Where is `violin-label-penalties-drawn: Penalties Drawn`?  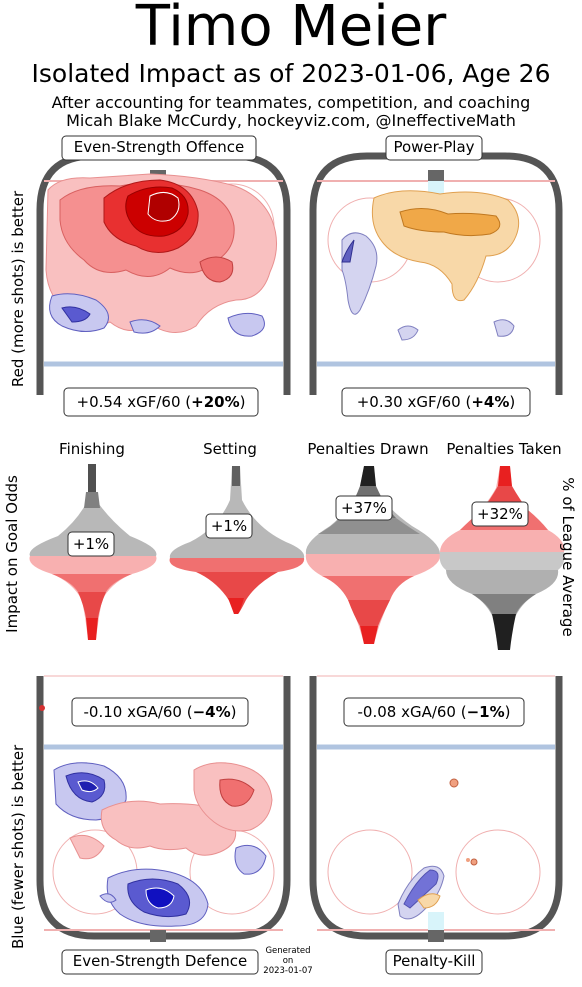 violin-label-penalties-drawn: Penalties Drawn is located at coordinates (368, 449).